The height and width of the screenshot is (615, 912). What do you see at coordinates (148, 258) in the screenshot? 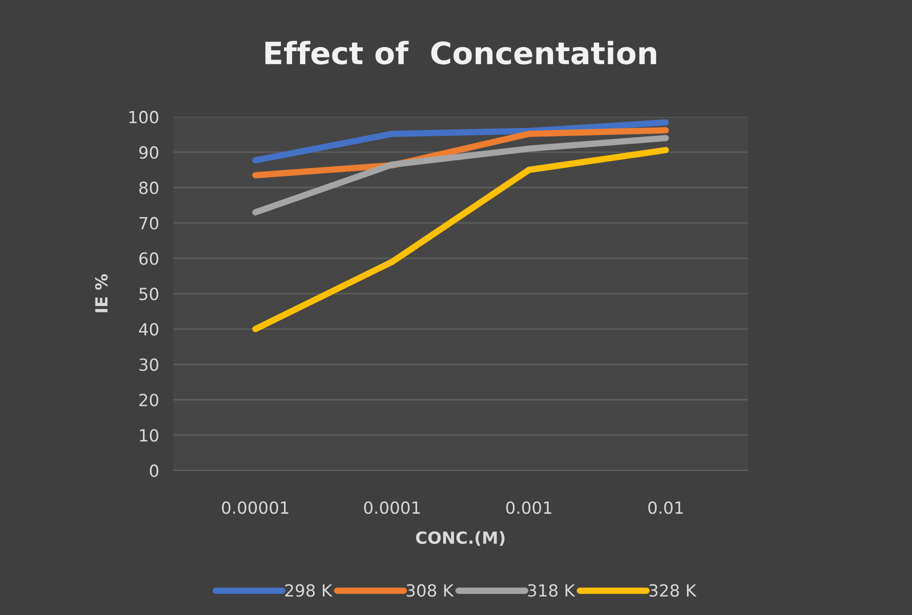
I see `y-tick-label: 60` at bounding box center [148, 258].